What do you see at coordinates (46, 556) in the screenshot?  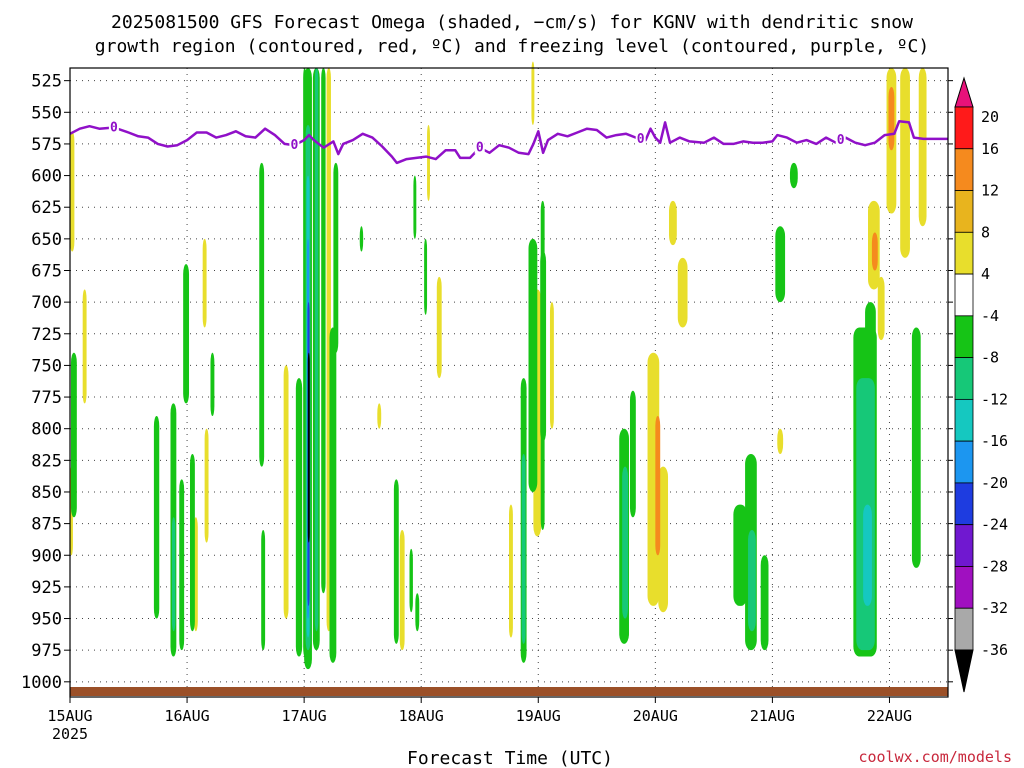 I see `y-tick-label: 900` at bounding box center [46, 556].